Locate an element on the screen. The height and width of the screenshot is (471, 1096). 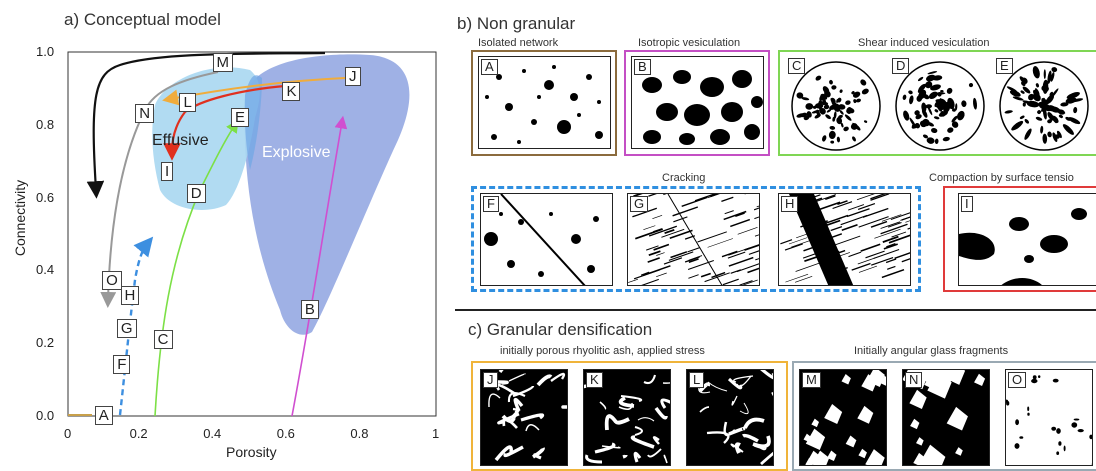
section-divider is located at coordinates (775, 310).